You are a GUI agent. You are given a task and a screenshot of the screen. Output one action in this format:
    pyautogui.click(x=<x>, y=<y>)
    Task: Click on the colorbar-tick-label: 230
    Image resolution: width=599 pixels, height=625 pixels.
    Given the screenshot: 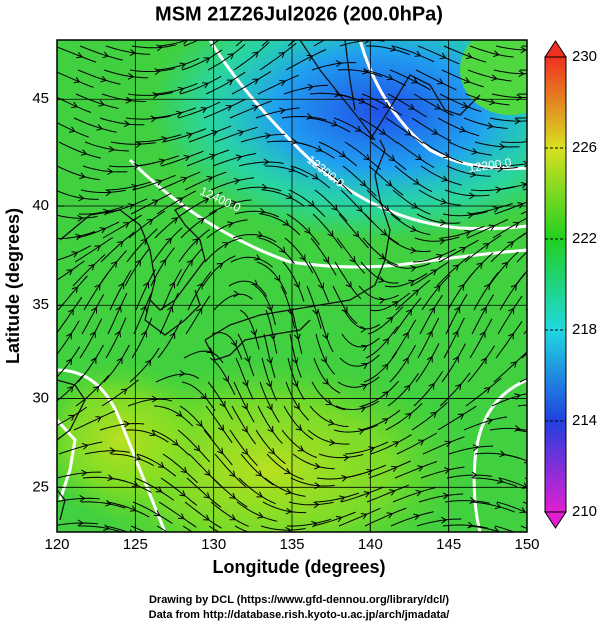 What is the action you would take?
    pyautogui.click(x=584, y=56)
    